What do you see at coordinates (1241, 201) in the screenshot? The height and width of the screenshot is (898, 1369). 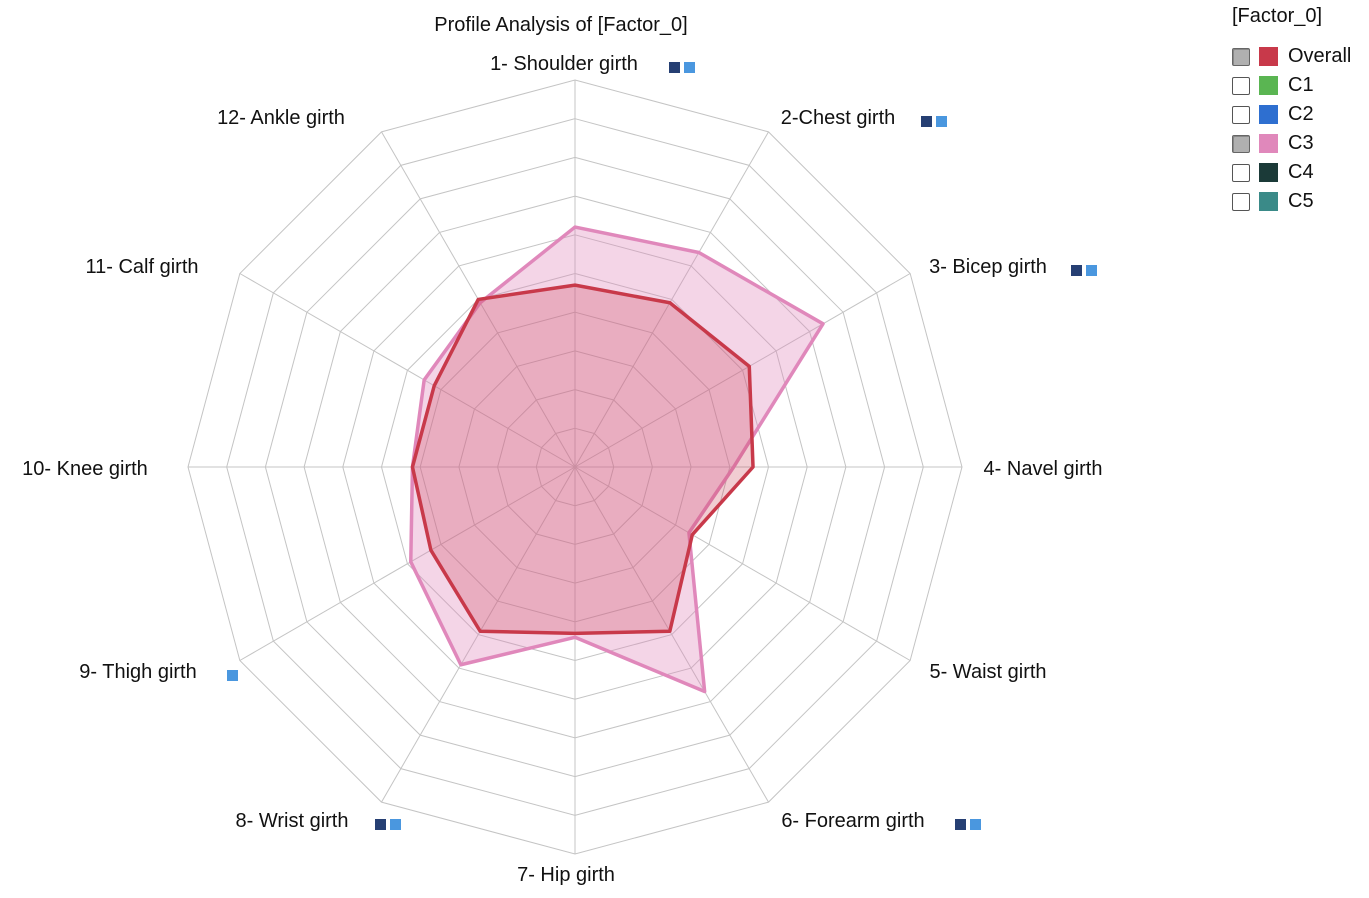 I see `legend-checkbox-c5` at bounding box center [1241, 201].